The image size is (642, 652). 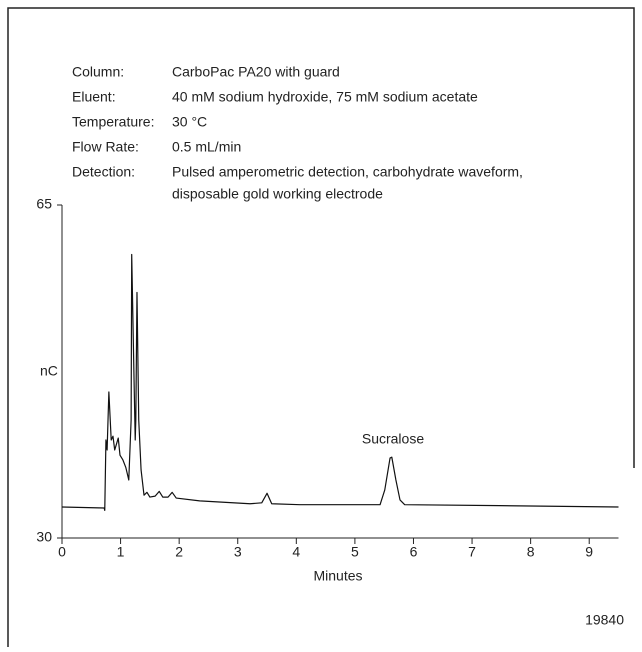 What do you see at coordinates (105, 147) in the screenshot?
I see `condition-label: Flow Rate:` at bounding box center [105, 147].